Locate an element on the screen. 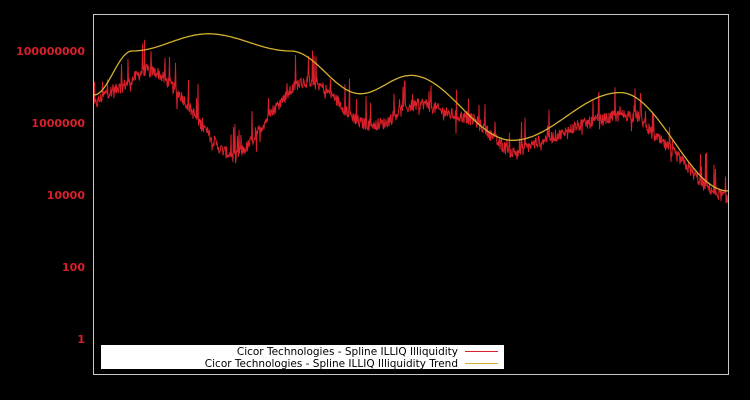 Image resolution: width=750 pixels, height=400 pixels. y-axis: 100000000 1000000 10000 100 1 is located at coordinates (50, 195).